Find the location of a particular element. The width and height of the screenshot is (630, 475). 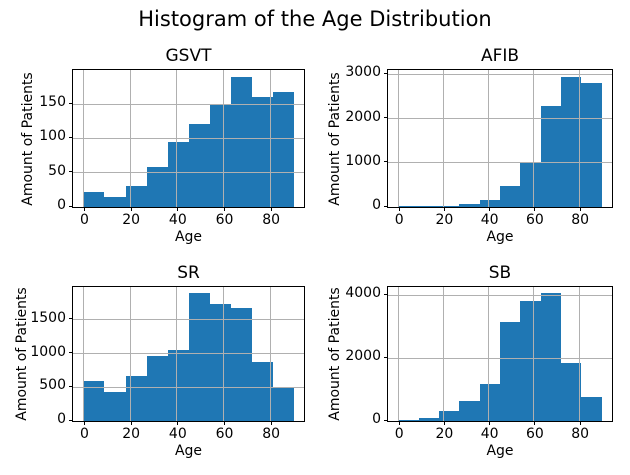

subplot-title-gsvt: GSVT is located at coordinates (188, 56).